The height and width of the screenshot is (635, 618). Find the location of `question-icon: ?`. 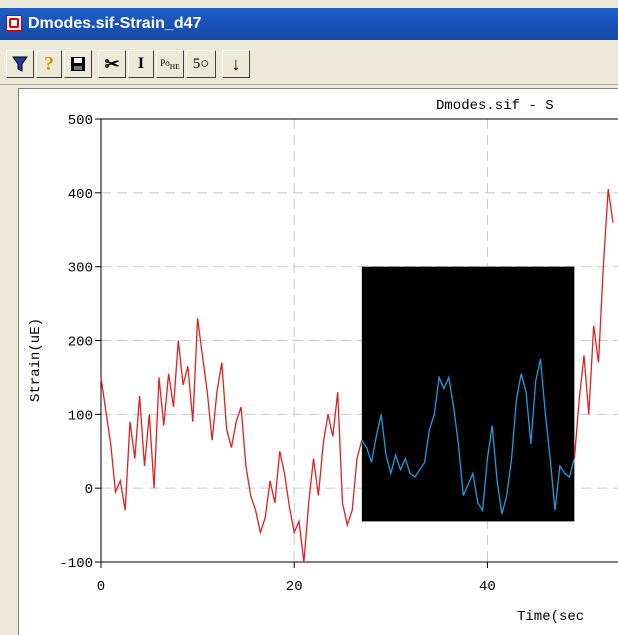

question-icon: ? is located at coordinates (49, 63).